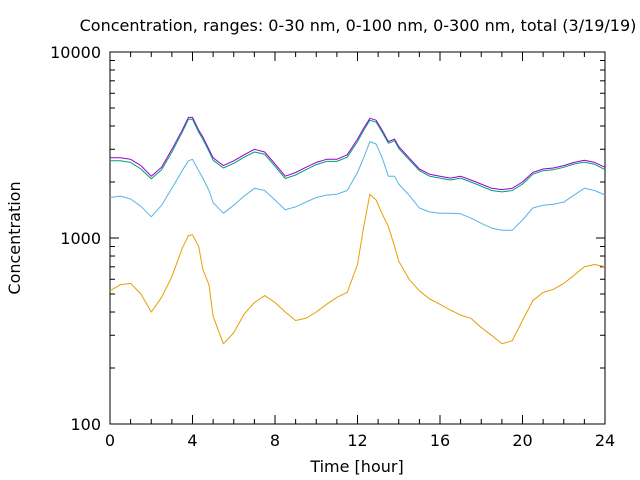 Image resolution: width=640 pixels, height=480 pixels. I want to click on y-tick-label: 10000, so click(75, 52).